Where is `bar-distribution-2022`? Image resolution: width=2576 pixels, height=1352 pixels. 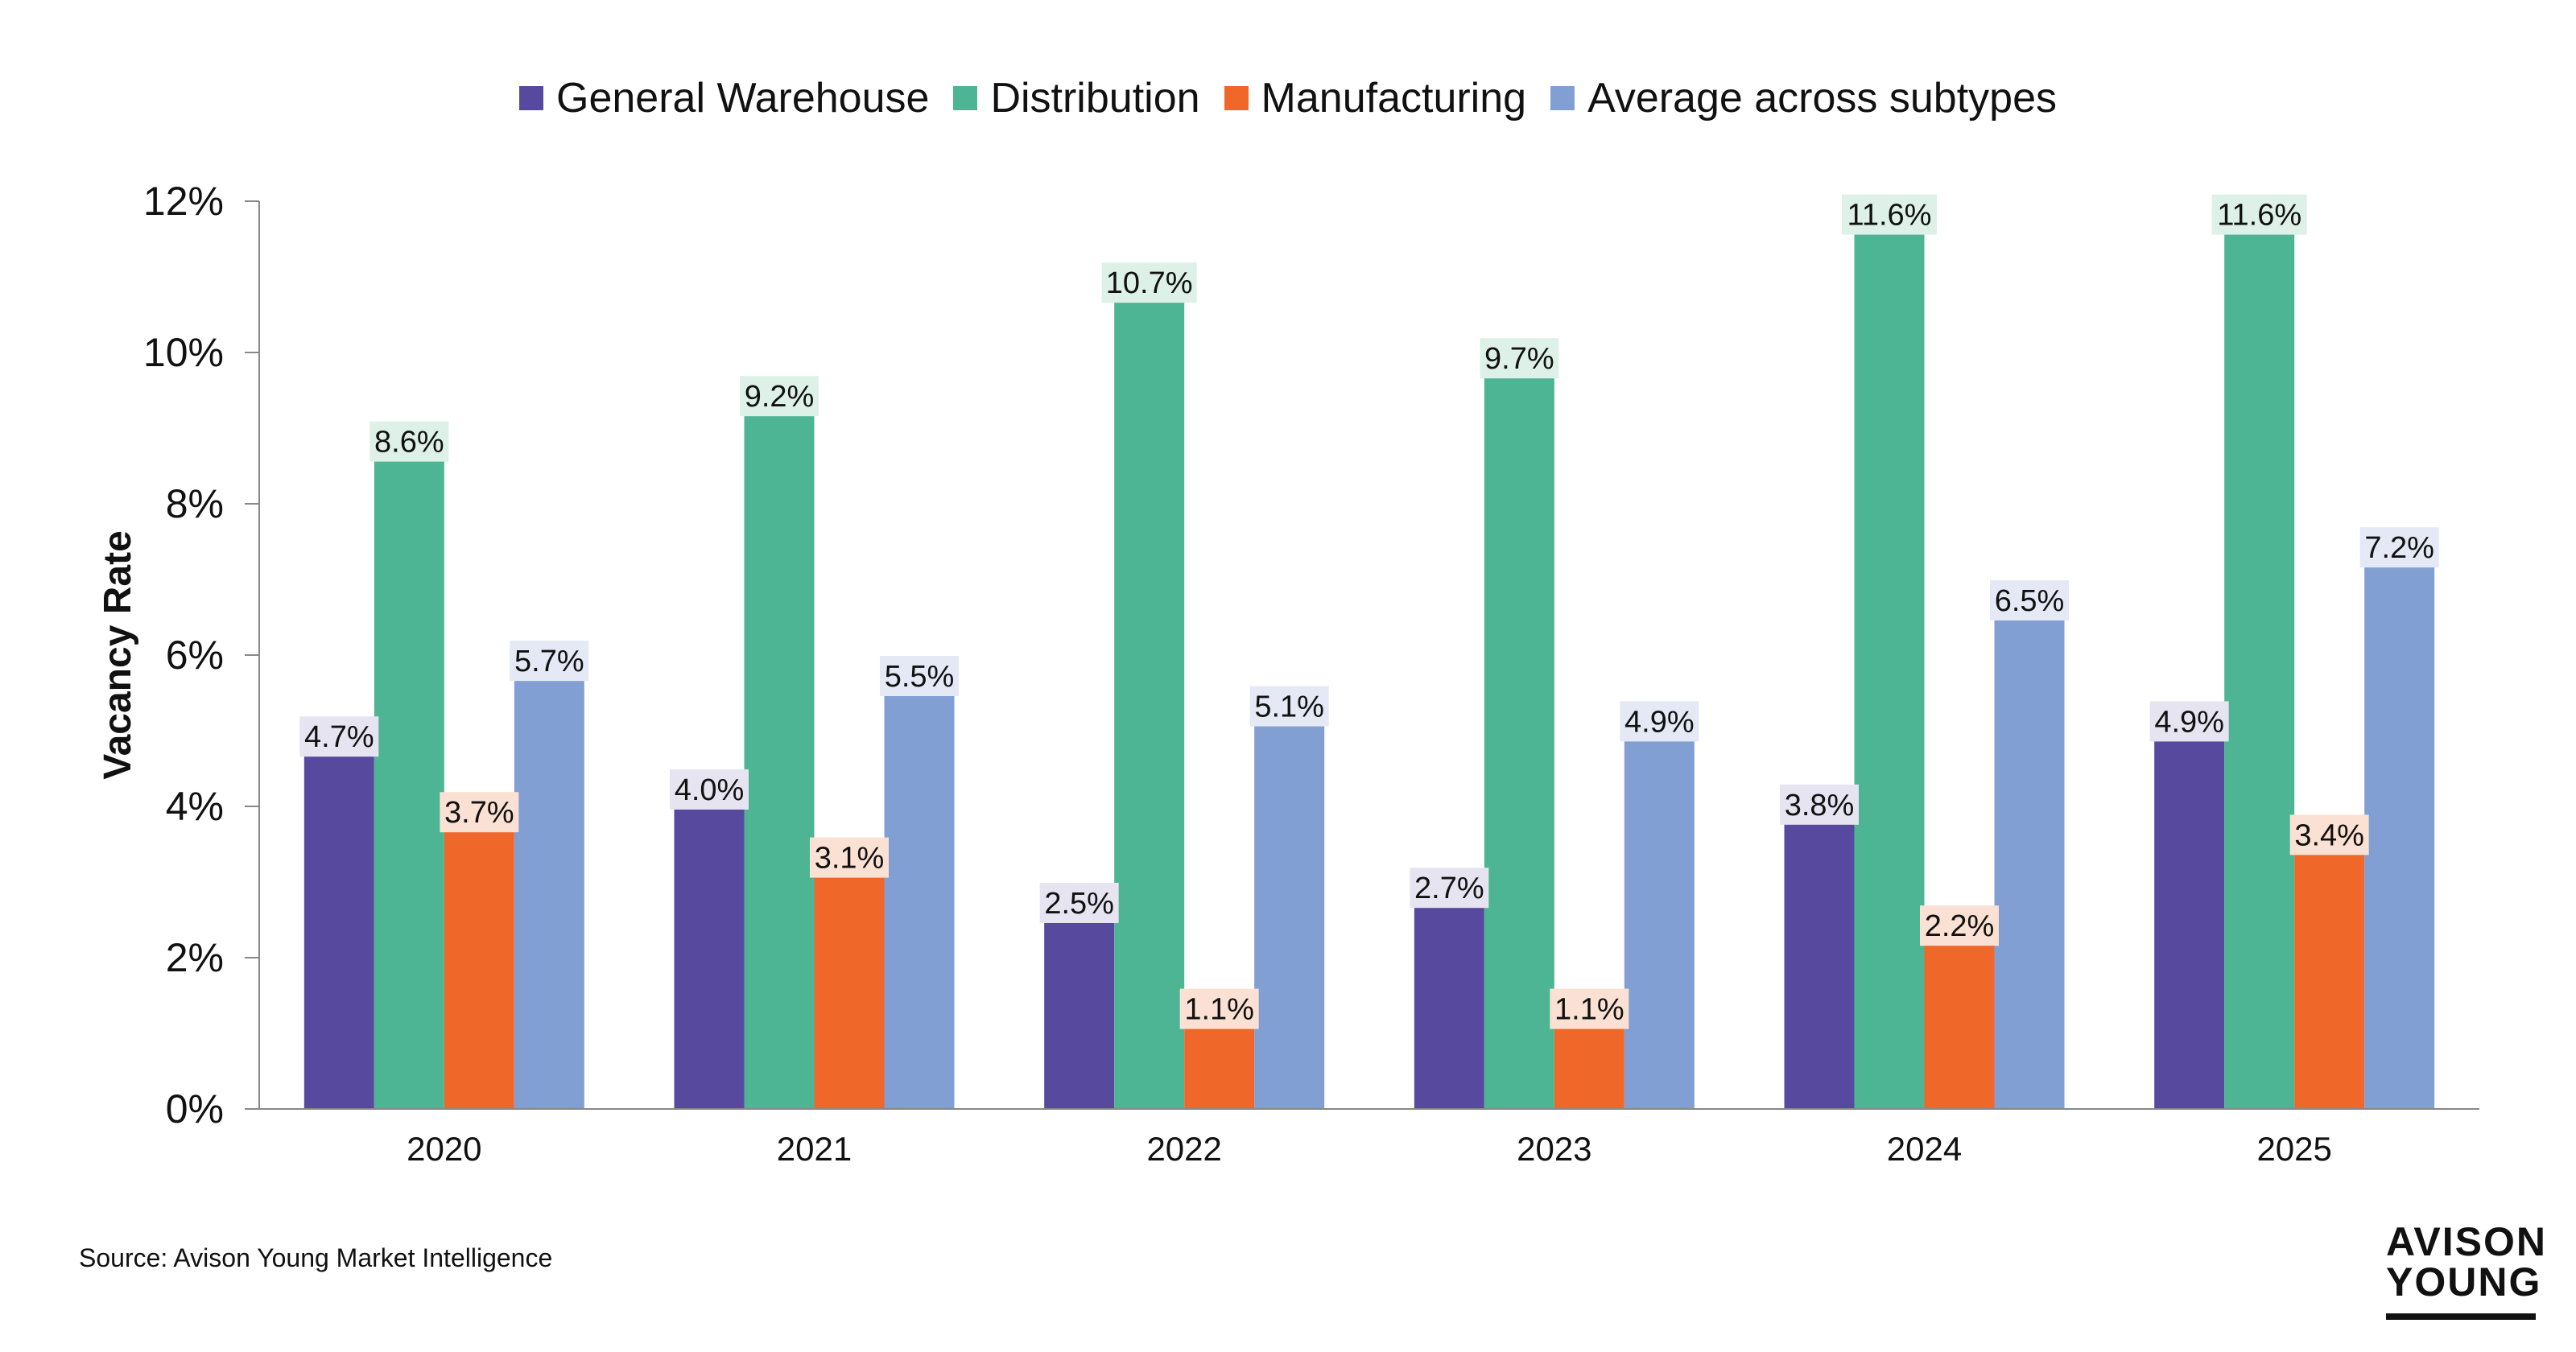
bar-distribution-2022 is located at coordinates (1149, 704).